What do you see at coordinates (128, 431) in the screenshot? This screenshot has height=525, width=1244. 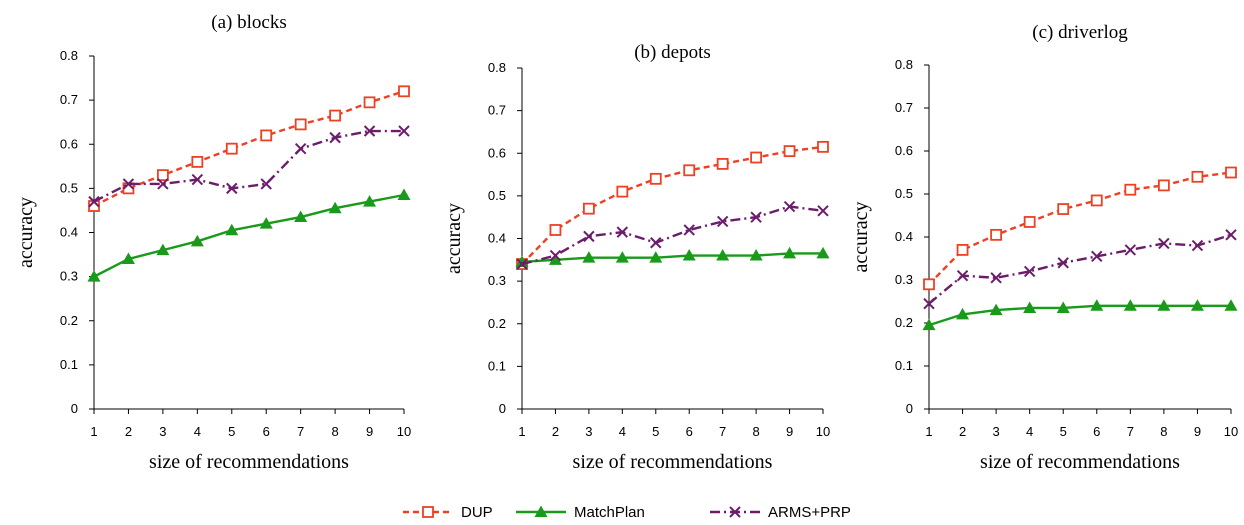 I see `x-tick-label: 2` at bounding box center [128, 431].